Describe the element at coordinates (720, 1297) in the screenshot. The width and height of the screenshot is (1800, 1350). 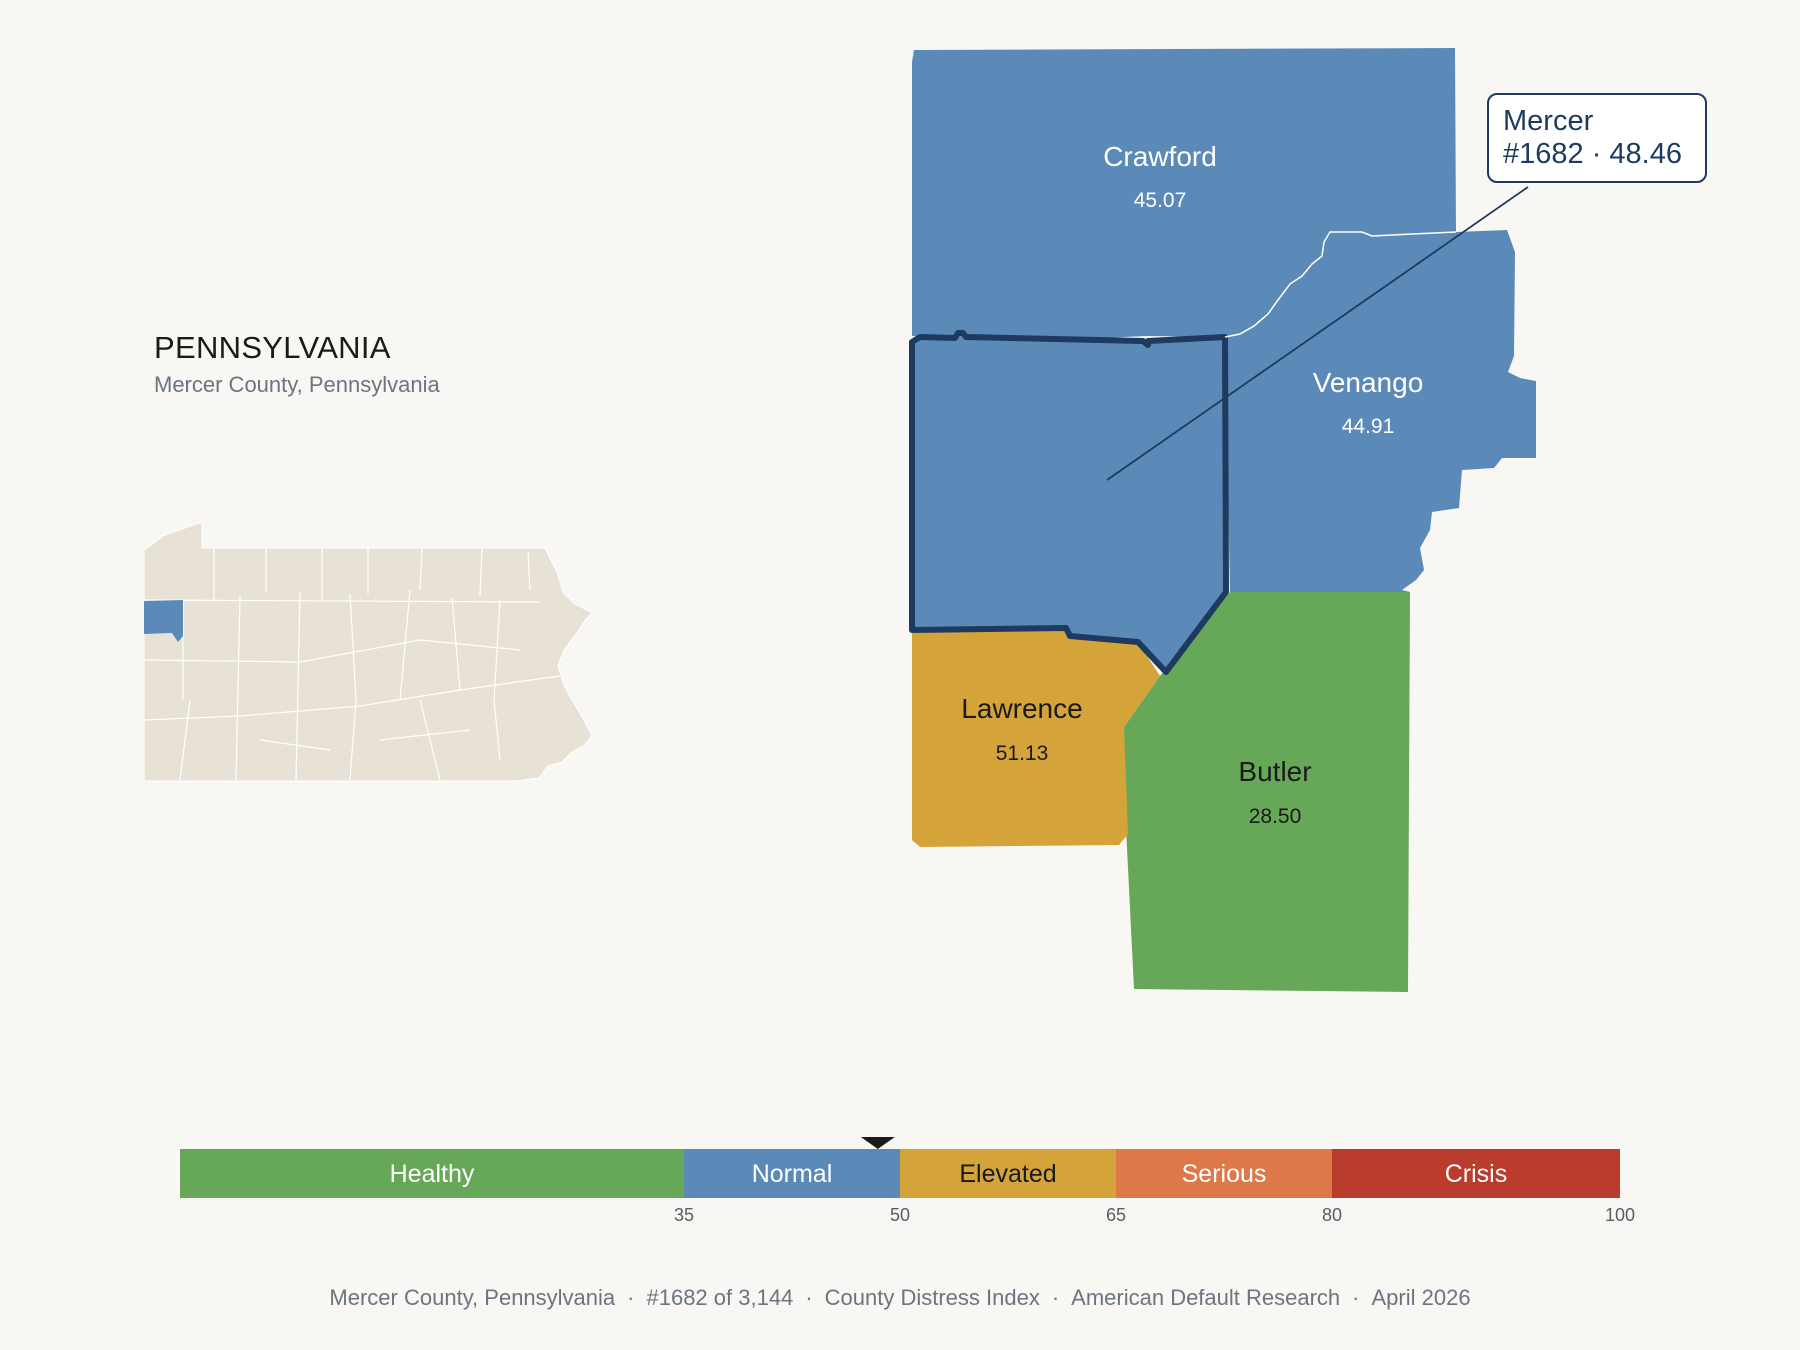
I see `footer-rank: #1682 of 3,144` at that location.